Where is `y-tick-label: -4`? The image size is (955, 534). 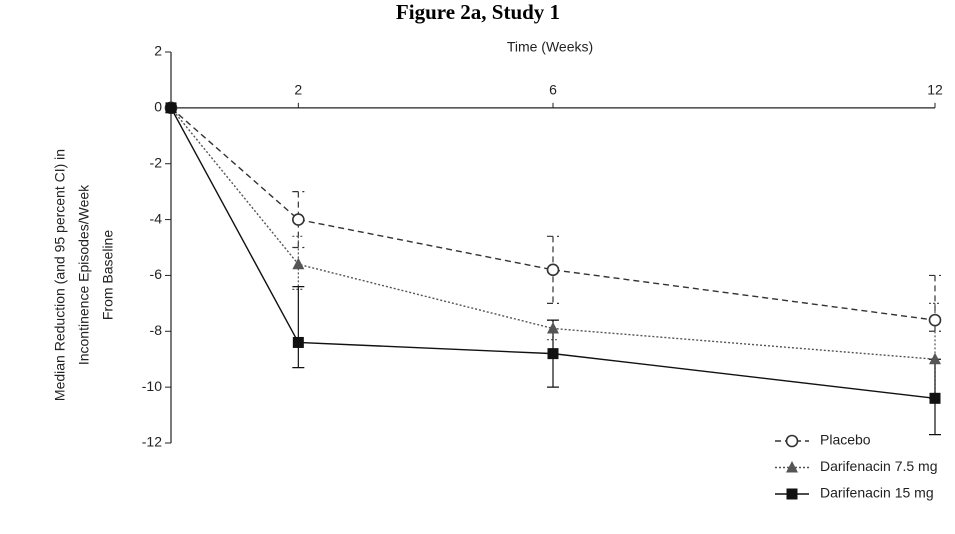 y-tick-label: -4 is located at coordinates (156, 218).